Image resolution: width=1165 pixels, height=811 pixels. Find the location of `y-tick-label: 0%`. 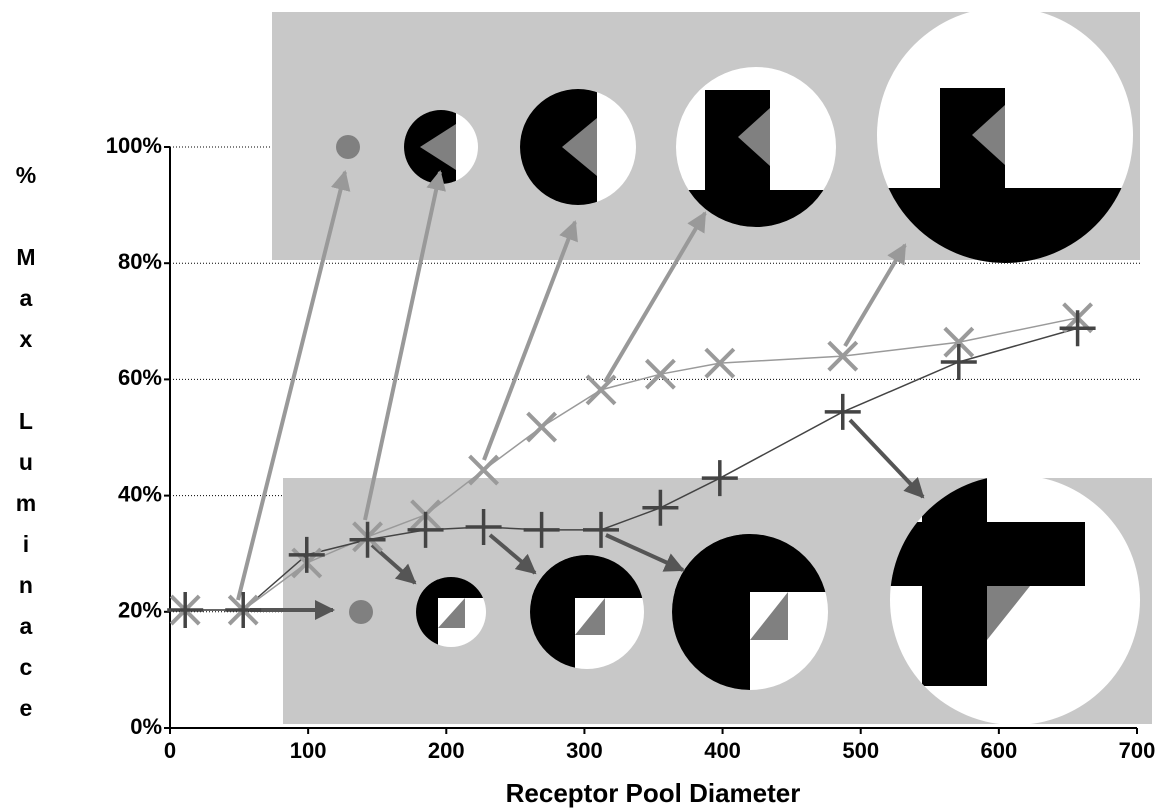

y-tick-label: 0% is located at coordinates (146, 726).